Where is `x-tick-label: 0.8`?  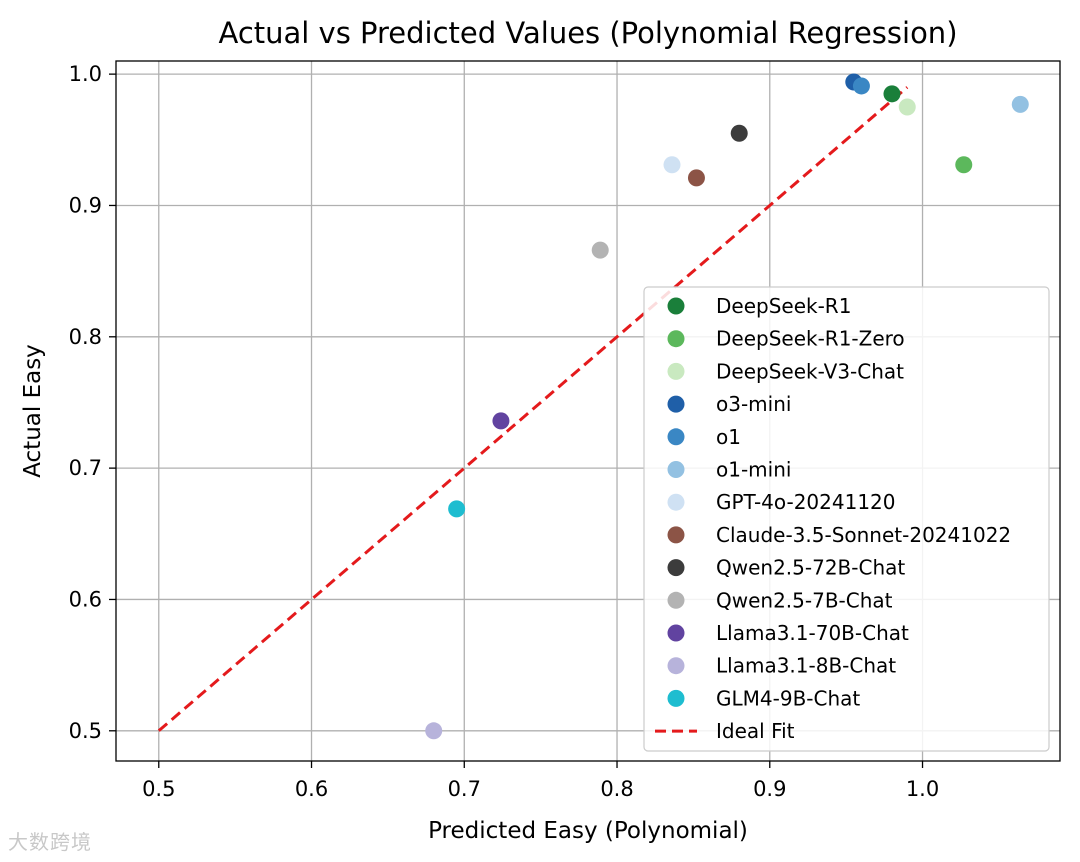
x-tick-label: 0.8 is located at coordinates (616, 789).